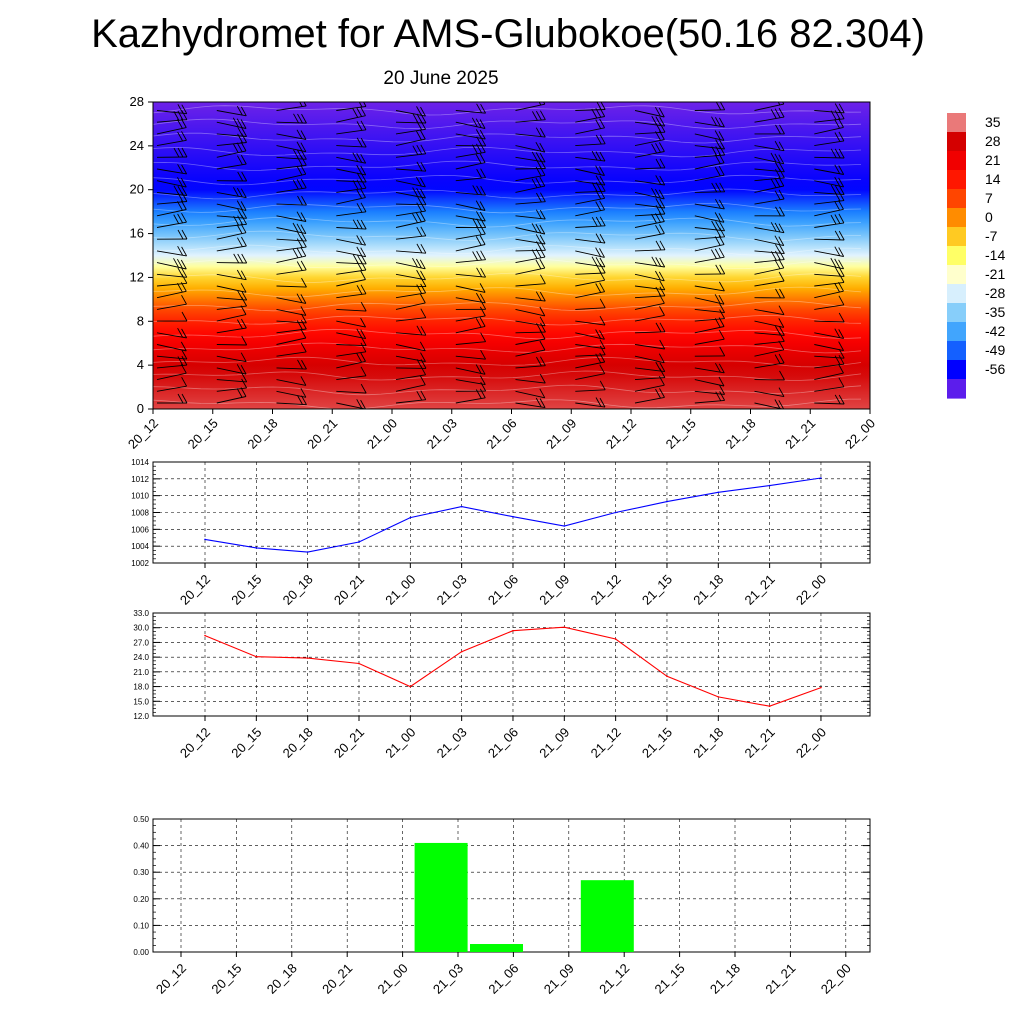 Image resolution: width=1024 pixels, height=1024 pixels. I want to click on colorbar-segment, so click(956, 332).